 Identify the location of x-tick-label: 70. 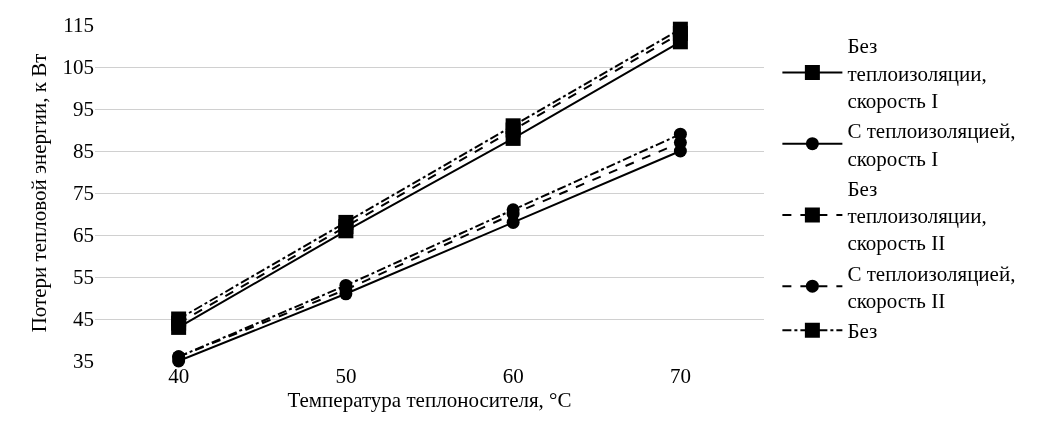
(680, 376).